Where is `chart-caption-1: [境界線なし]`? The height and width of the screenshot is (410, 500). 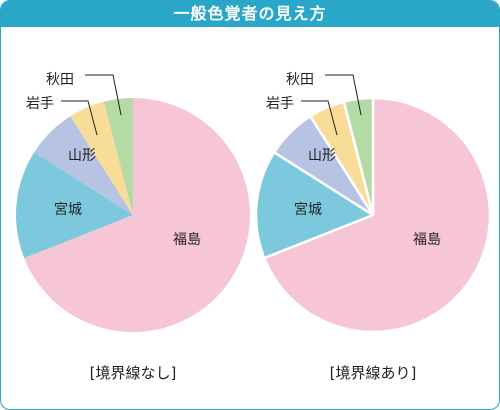 chart-caption-1: [境界線なし] is located at coordinates (133, 373).